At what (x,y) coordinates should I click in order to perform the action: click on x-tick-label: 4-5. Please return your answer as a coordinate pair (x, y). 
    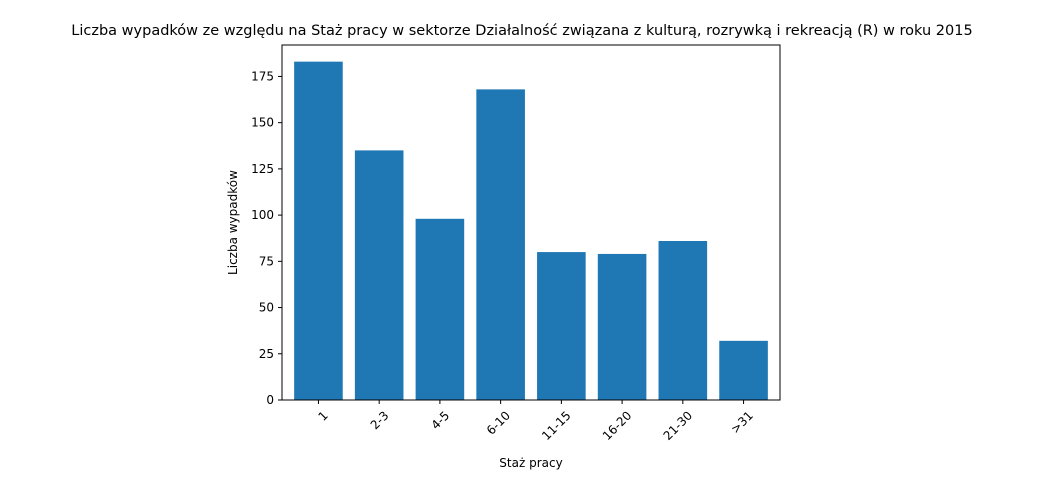
    Looking at the image, I should click on (440, 420).